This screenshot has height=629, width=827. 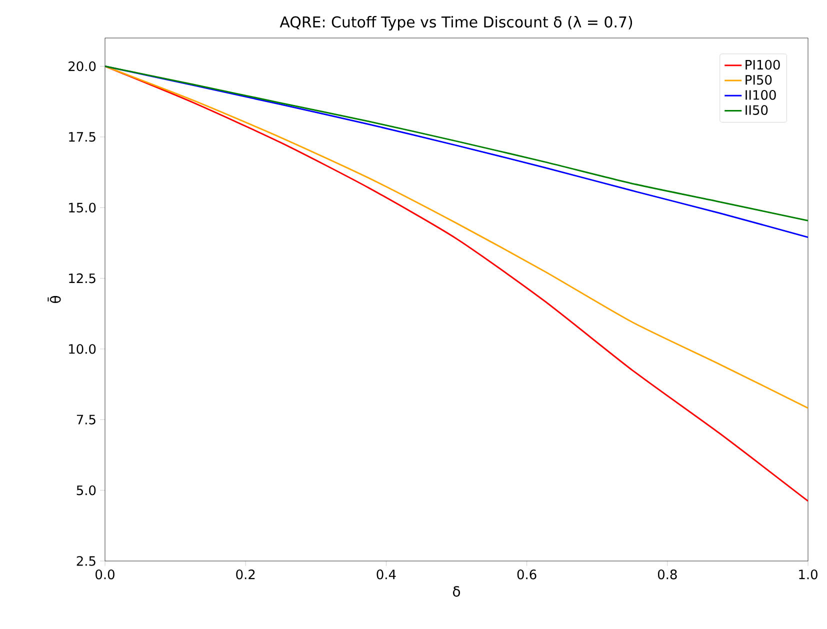 I want to click on y-tick-label: 17.5, so click(x=82, y=137).